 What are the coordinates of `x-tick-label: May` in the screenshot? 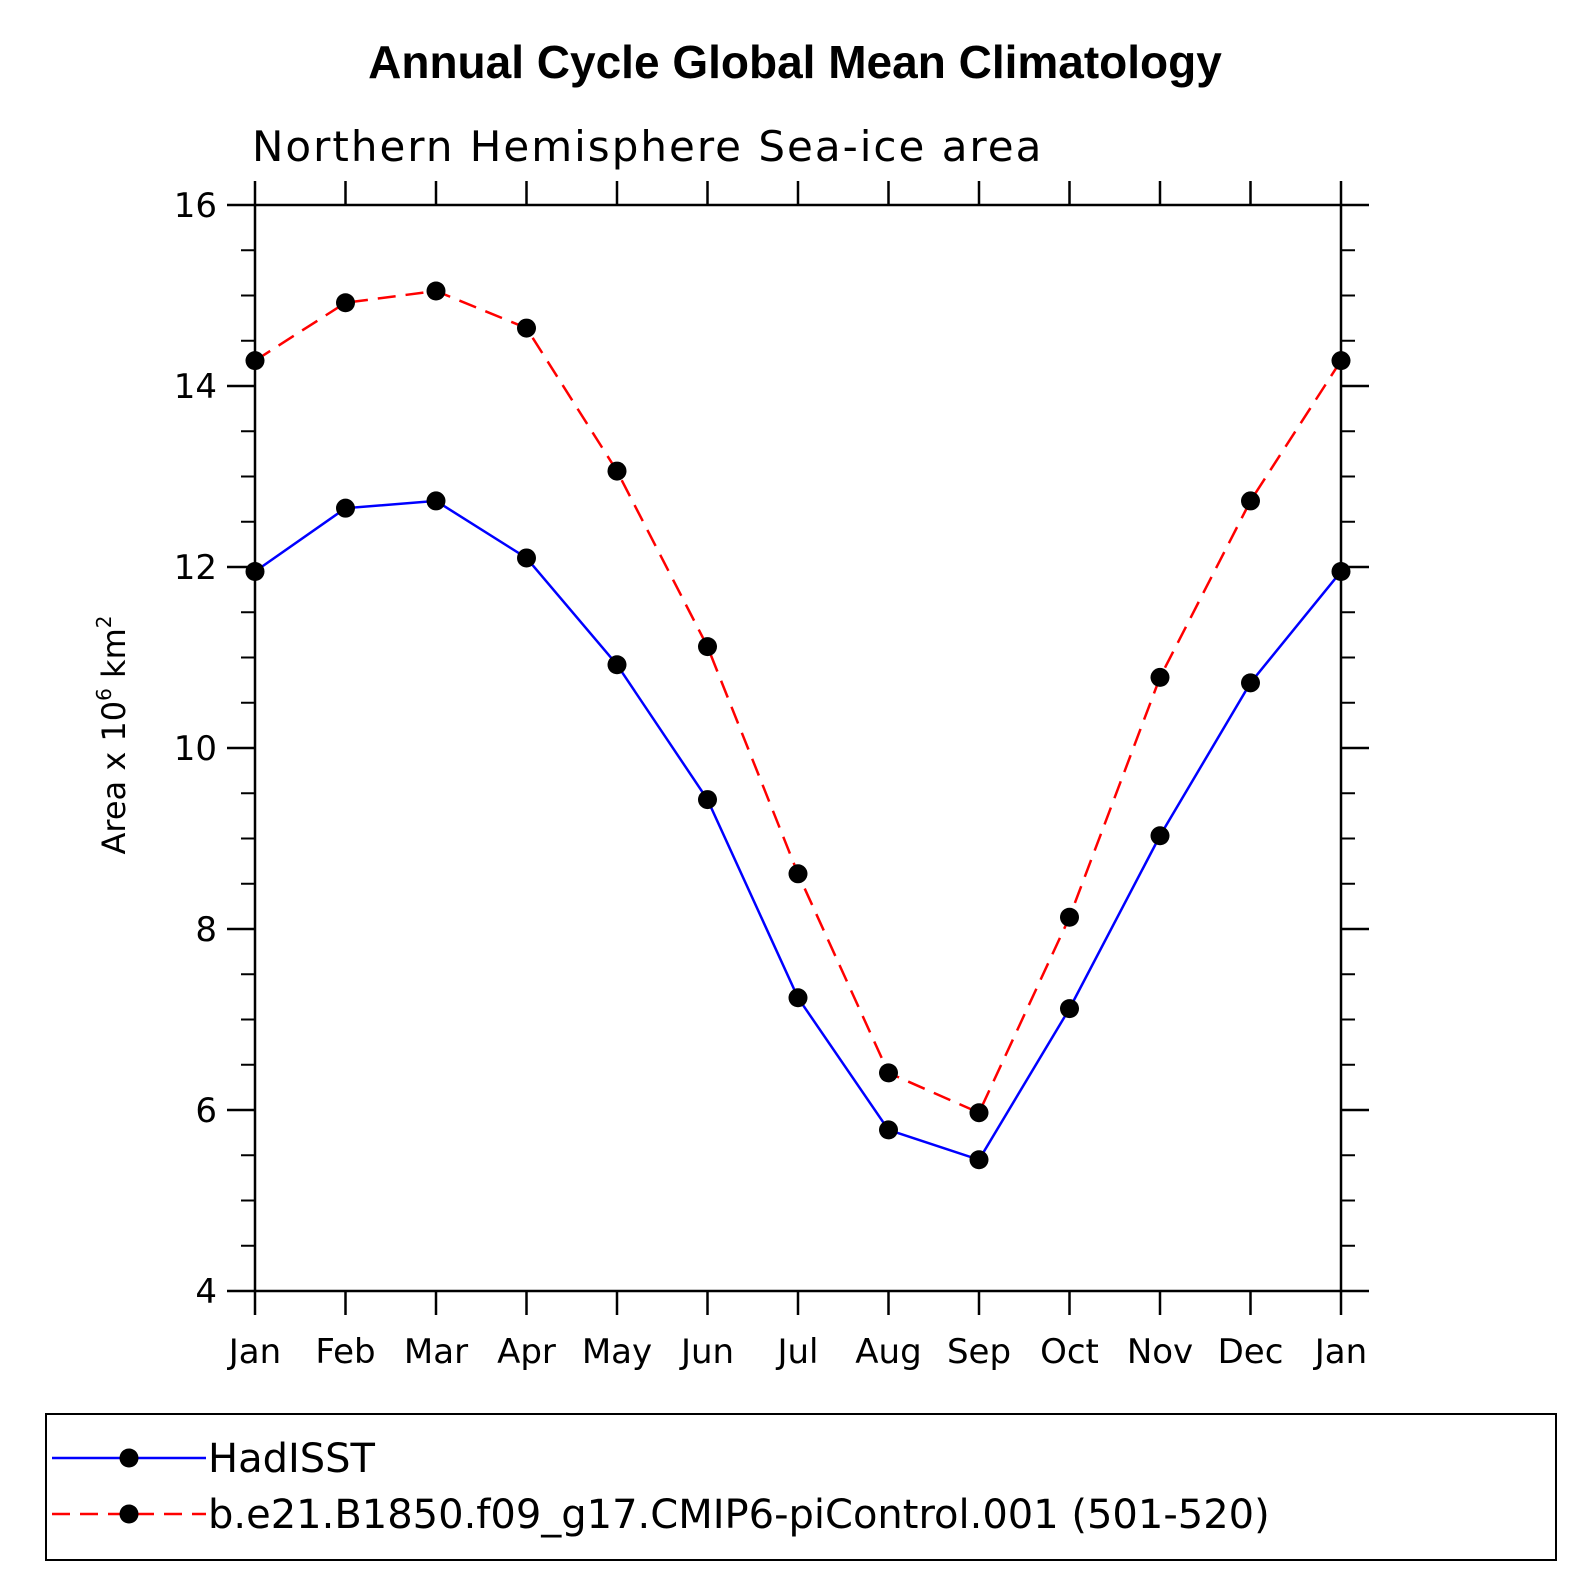 It's located at (617, 1352).